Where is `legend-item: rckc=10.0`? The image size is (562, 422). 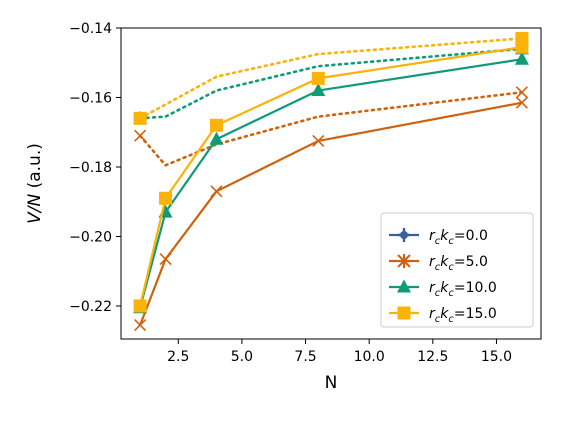
legend-item: rckc=10.0 is located at coordinates (443, 289).